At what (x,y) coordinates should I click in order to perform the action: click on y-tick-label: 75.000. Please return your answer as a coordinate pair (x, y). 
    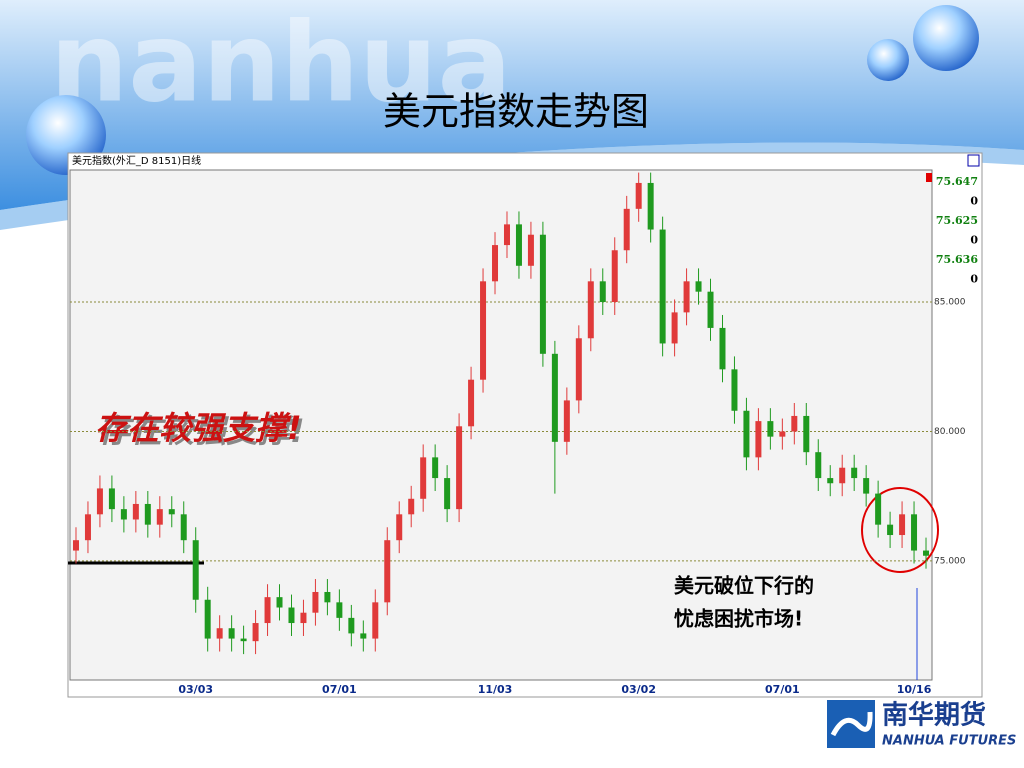
    Looking at the image, I should click on (950, 561).